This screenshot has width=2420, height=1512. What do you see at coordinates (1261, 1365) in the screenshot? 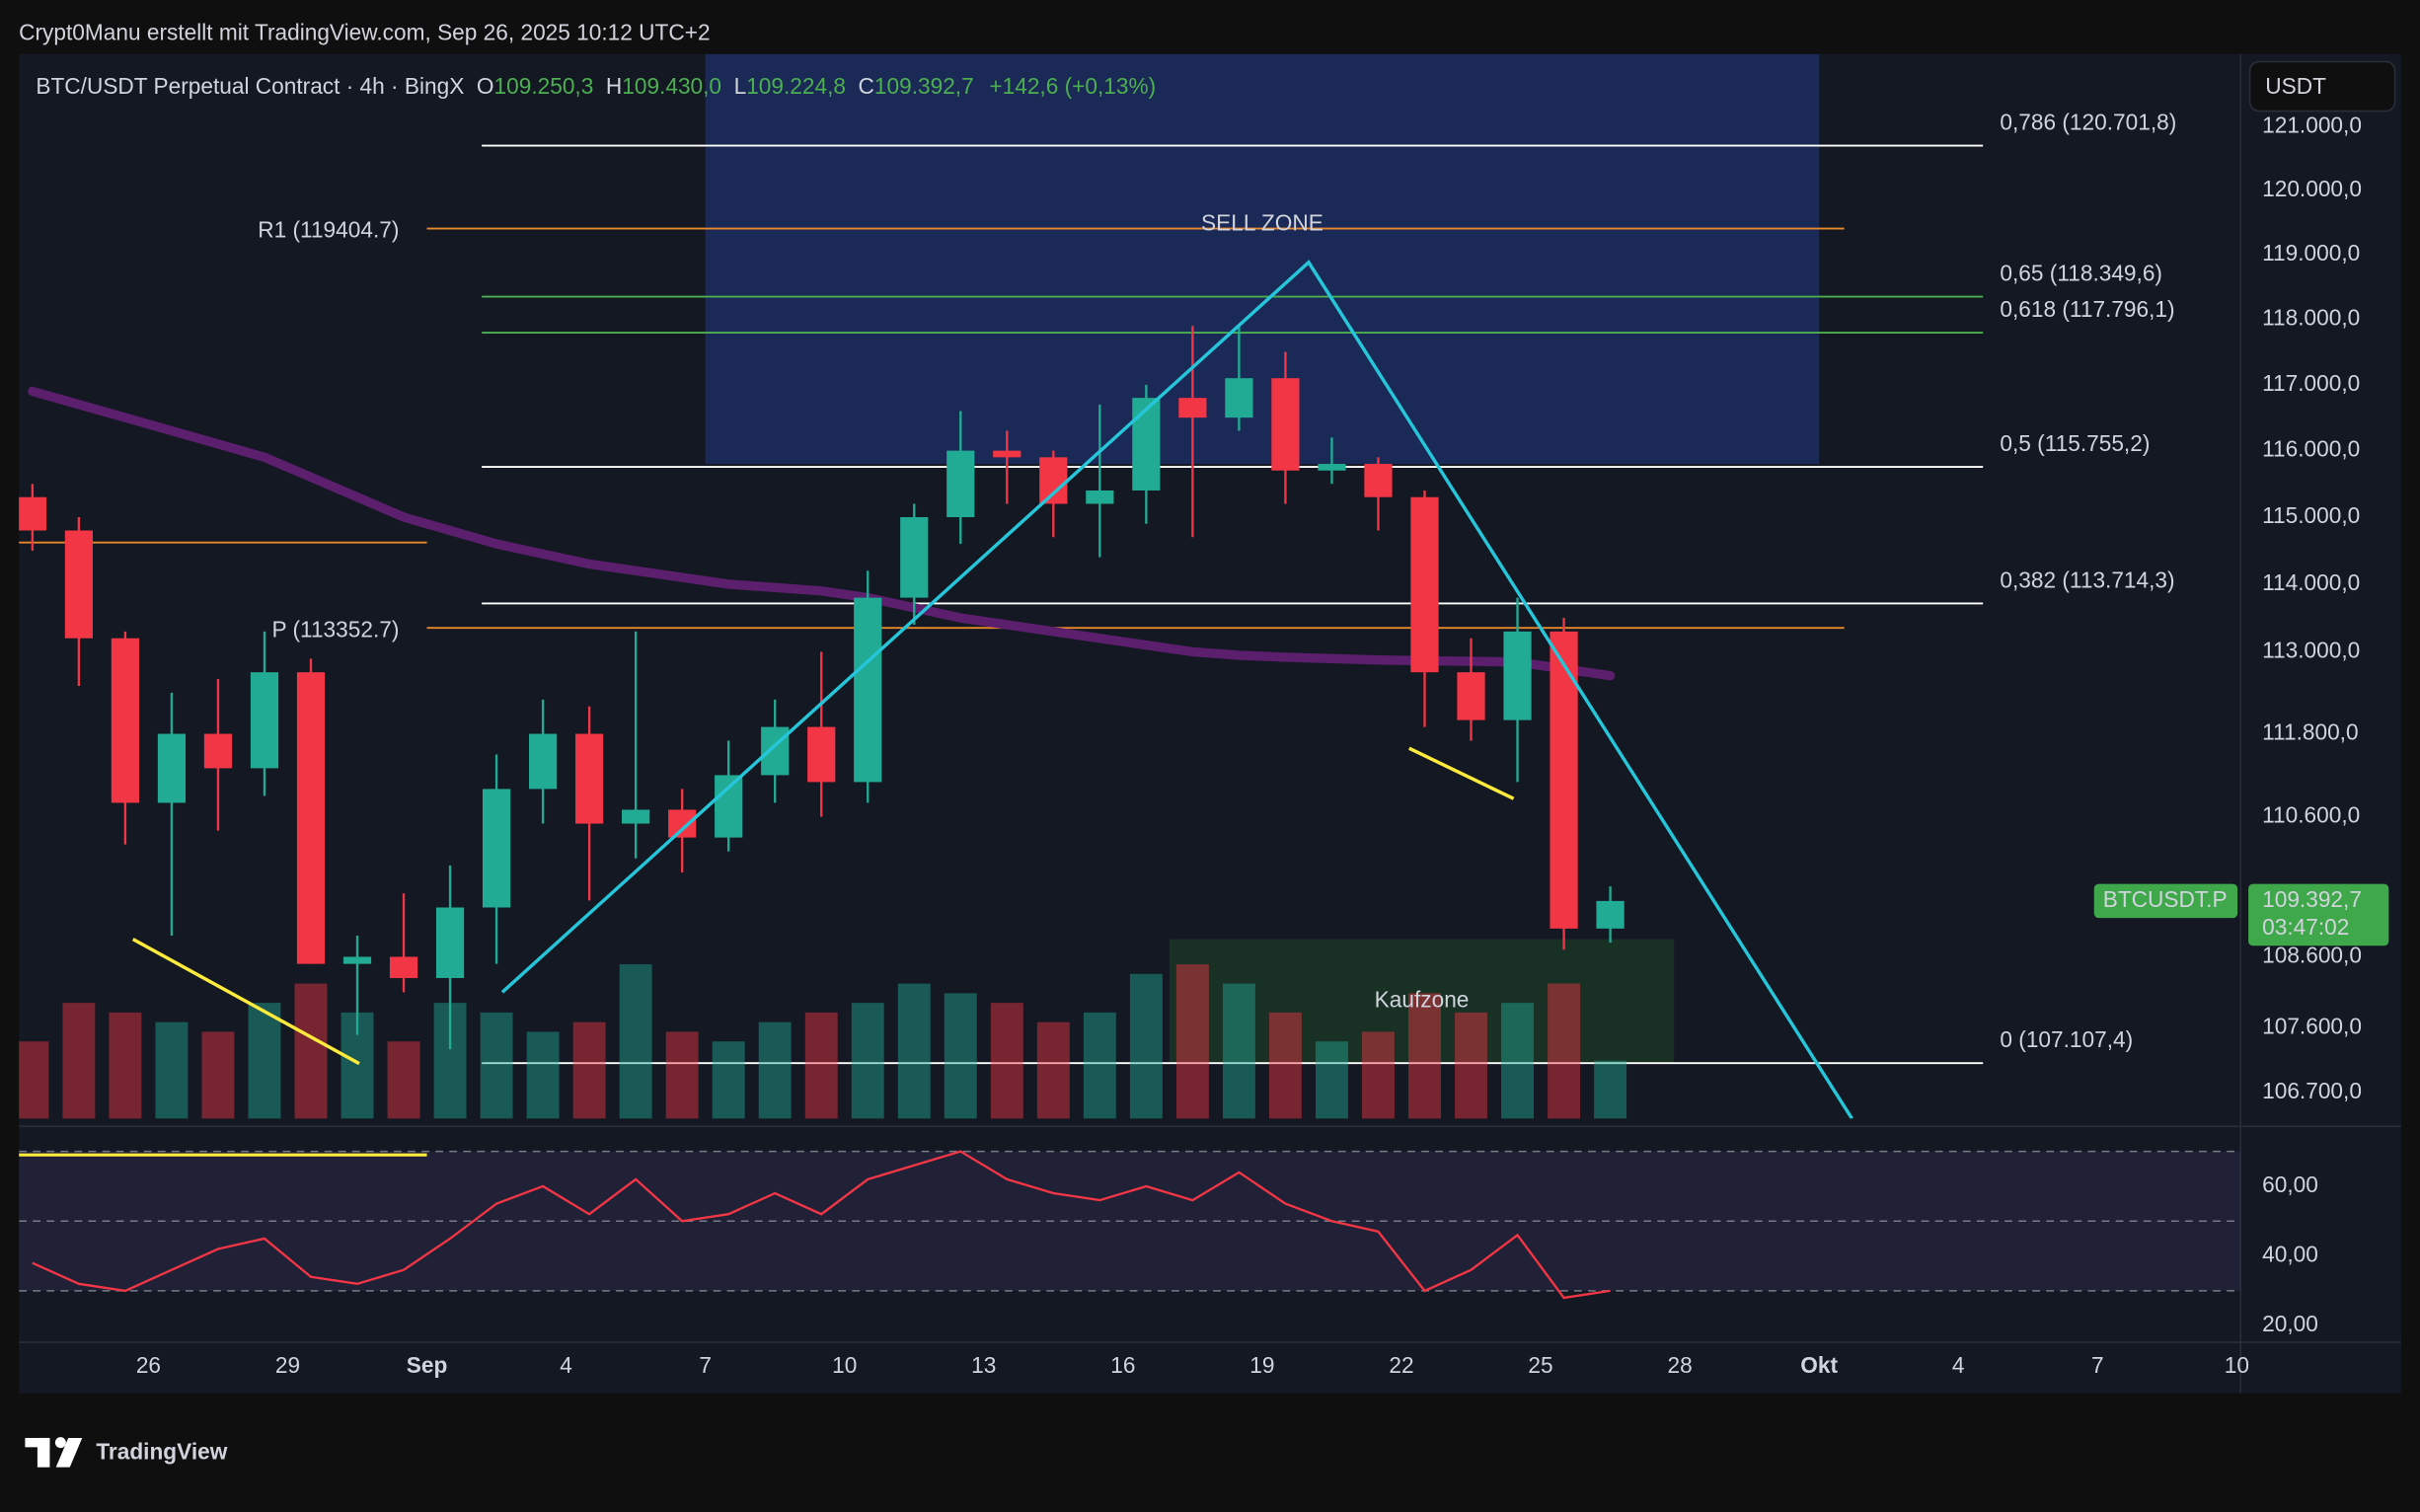
I see `x-tick-label: 19` at bounding box center [1261, 1365].